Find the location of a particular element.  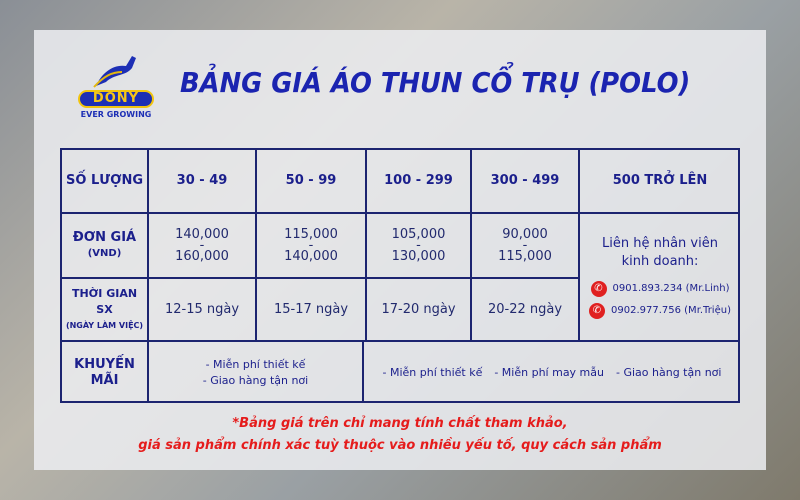

phone-link: ✆ 0902.977.756 (Mr.Triệu) is located at coordinates (660, 311).